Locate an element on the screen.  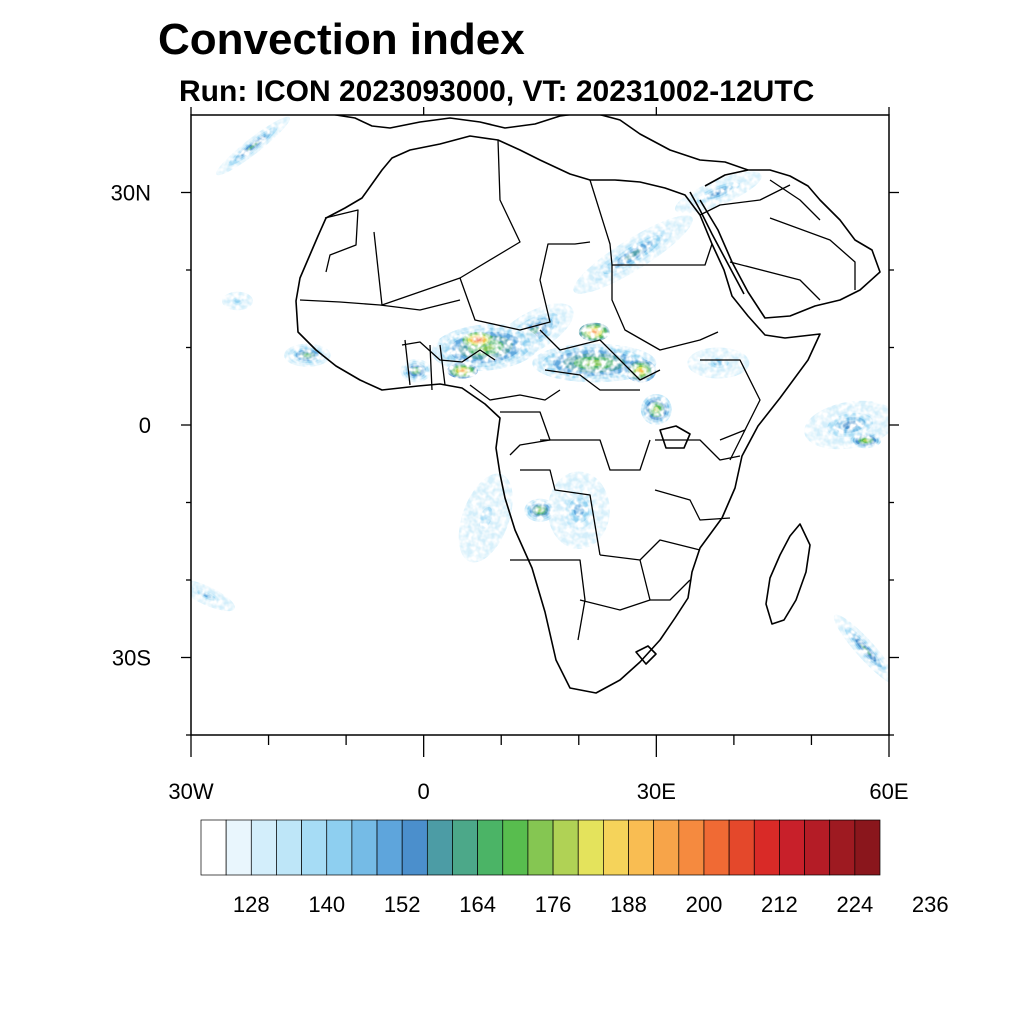
lat-tick-label: 30N is located at coordinates (131, 193).